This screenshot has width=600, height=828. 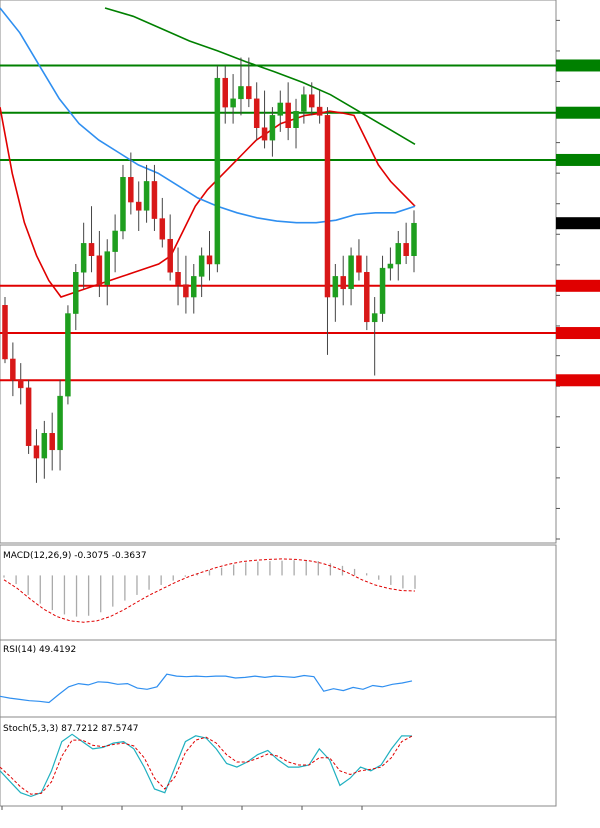 What do you see at coordinates (75, 556) in the screenshot?
I see `macd-title: MACD(12,26,9) -0.3075 -0.3637` at bounding box center [75, 556].